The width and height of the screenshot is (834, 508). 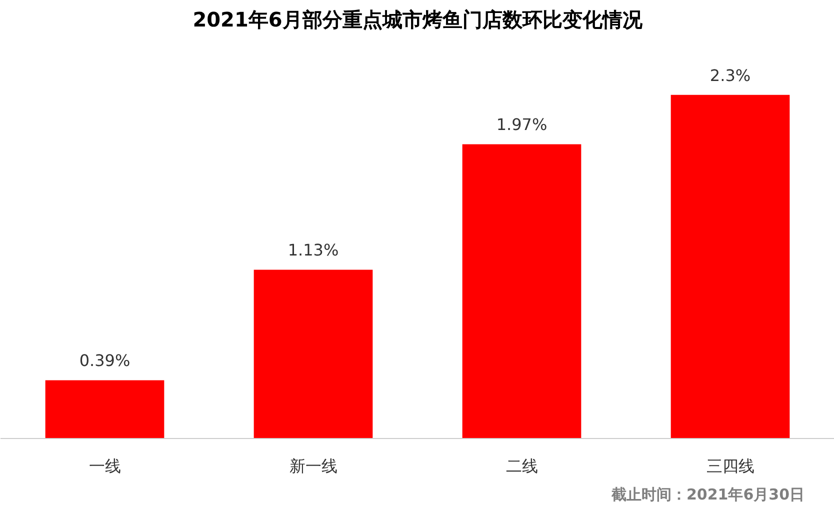 What do you see at coordinates (104, 466) in the screenshot?
I see `x-tick-label: 一线` at bounding box center [104, 466].